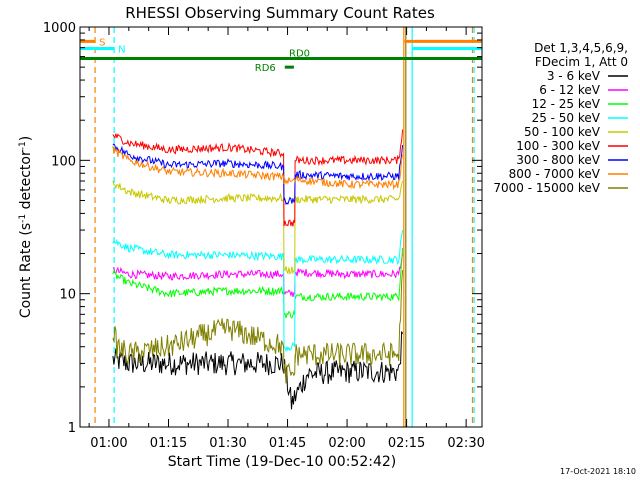 This screenshot has width=640, height=480. Describe the element at coordinates (280, 13) in the screenshot. I see `chart-title: RHESSI Observing Summary Count Rates` at that location.